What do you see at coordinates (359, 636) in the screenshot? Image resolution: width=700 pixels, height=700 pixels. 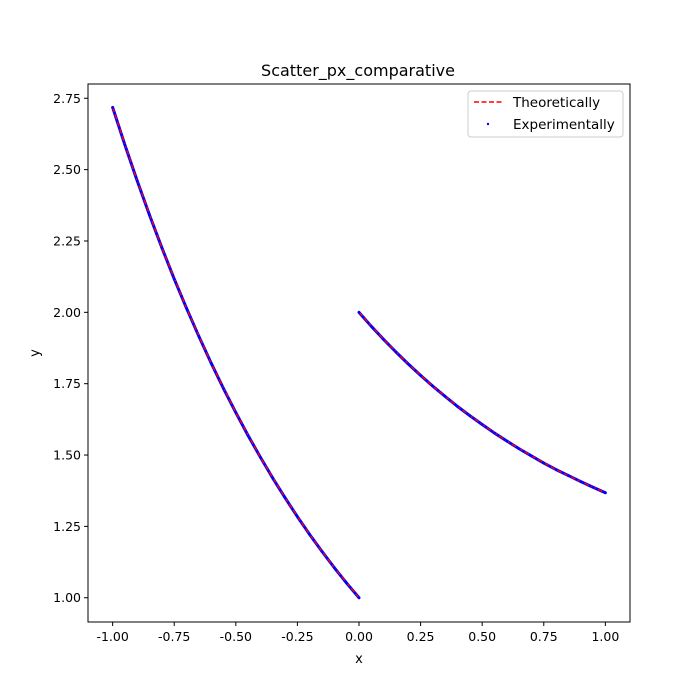 I see `x-tick-label: 0.00` at bounding box center [359, 636].